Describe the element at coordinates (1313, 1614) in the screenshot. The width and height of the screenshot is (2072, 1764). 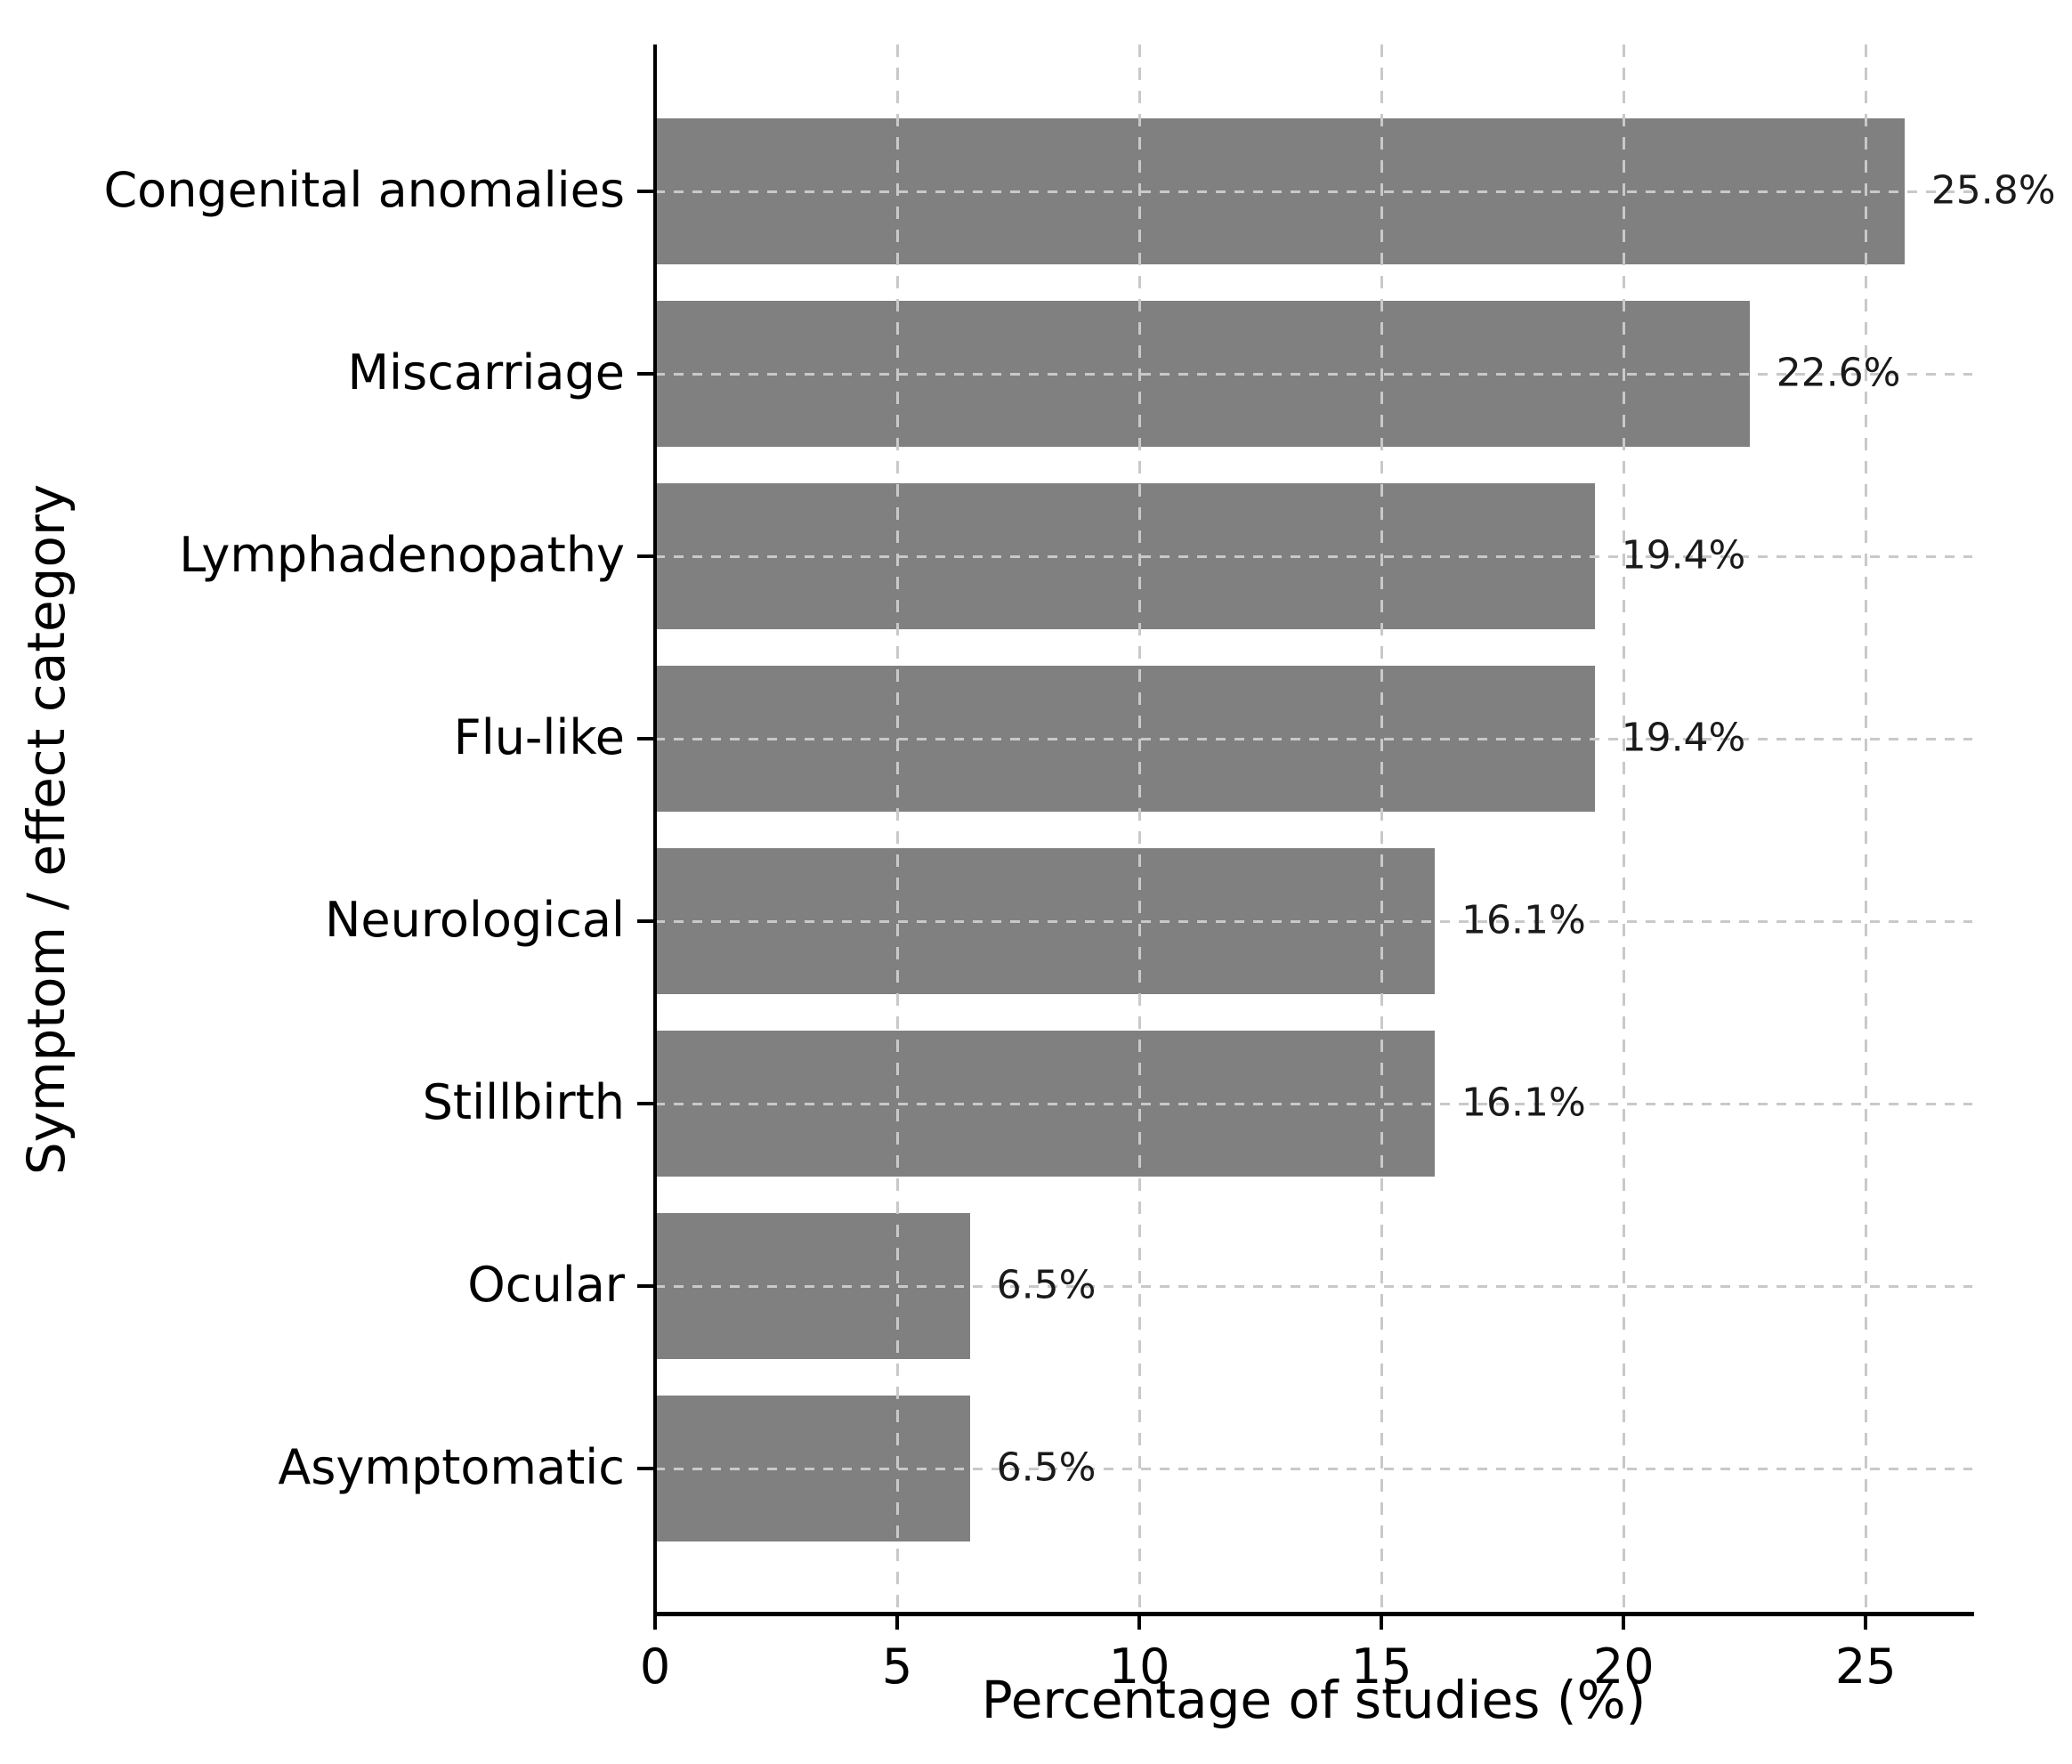
I see `x-axis-line` at that location.